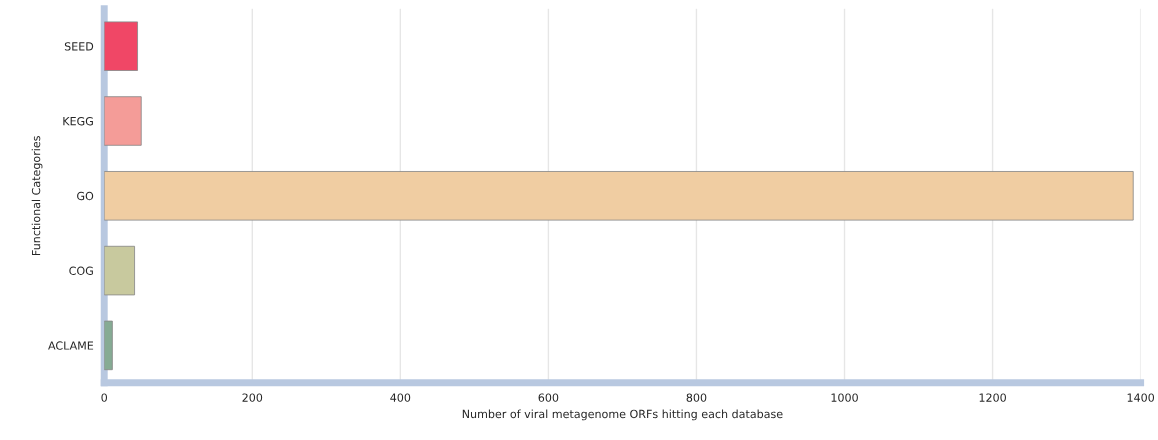 The image size is (1158, 440). I want to click on y-tick-label: COG, so click(81, 270).